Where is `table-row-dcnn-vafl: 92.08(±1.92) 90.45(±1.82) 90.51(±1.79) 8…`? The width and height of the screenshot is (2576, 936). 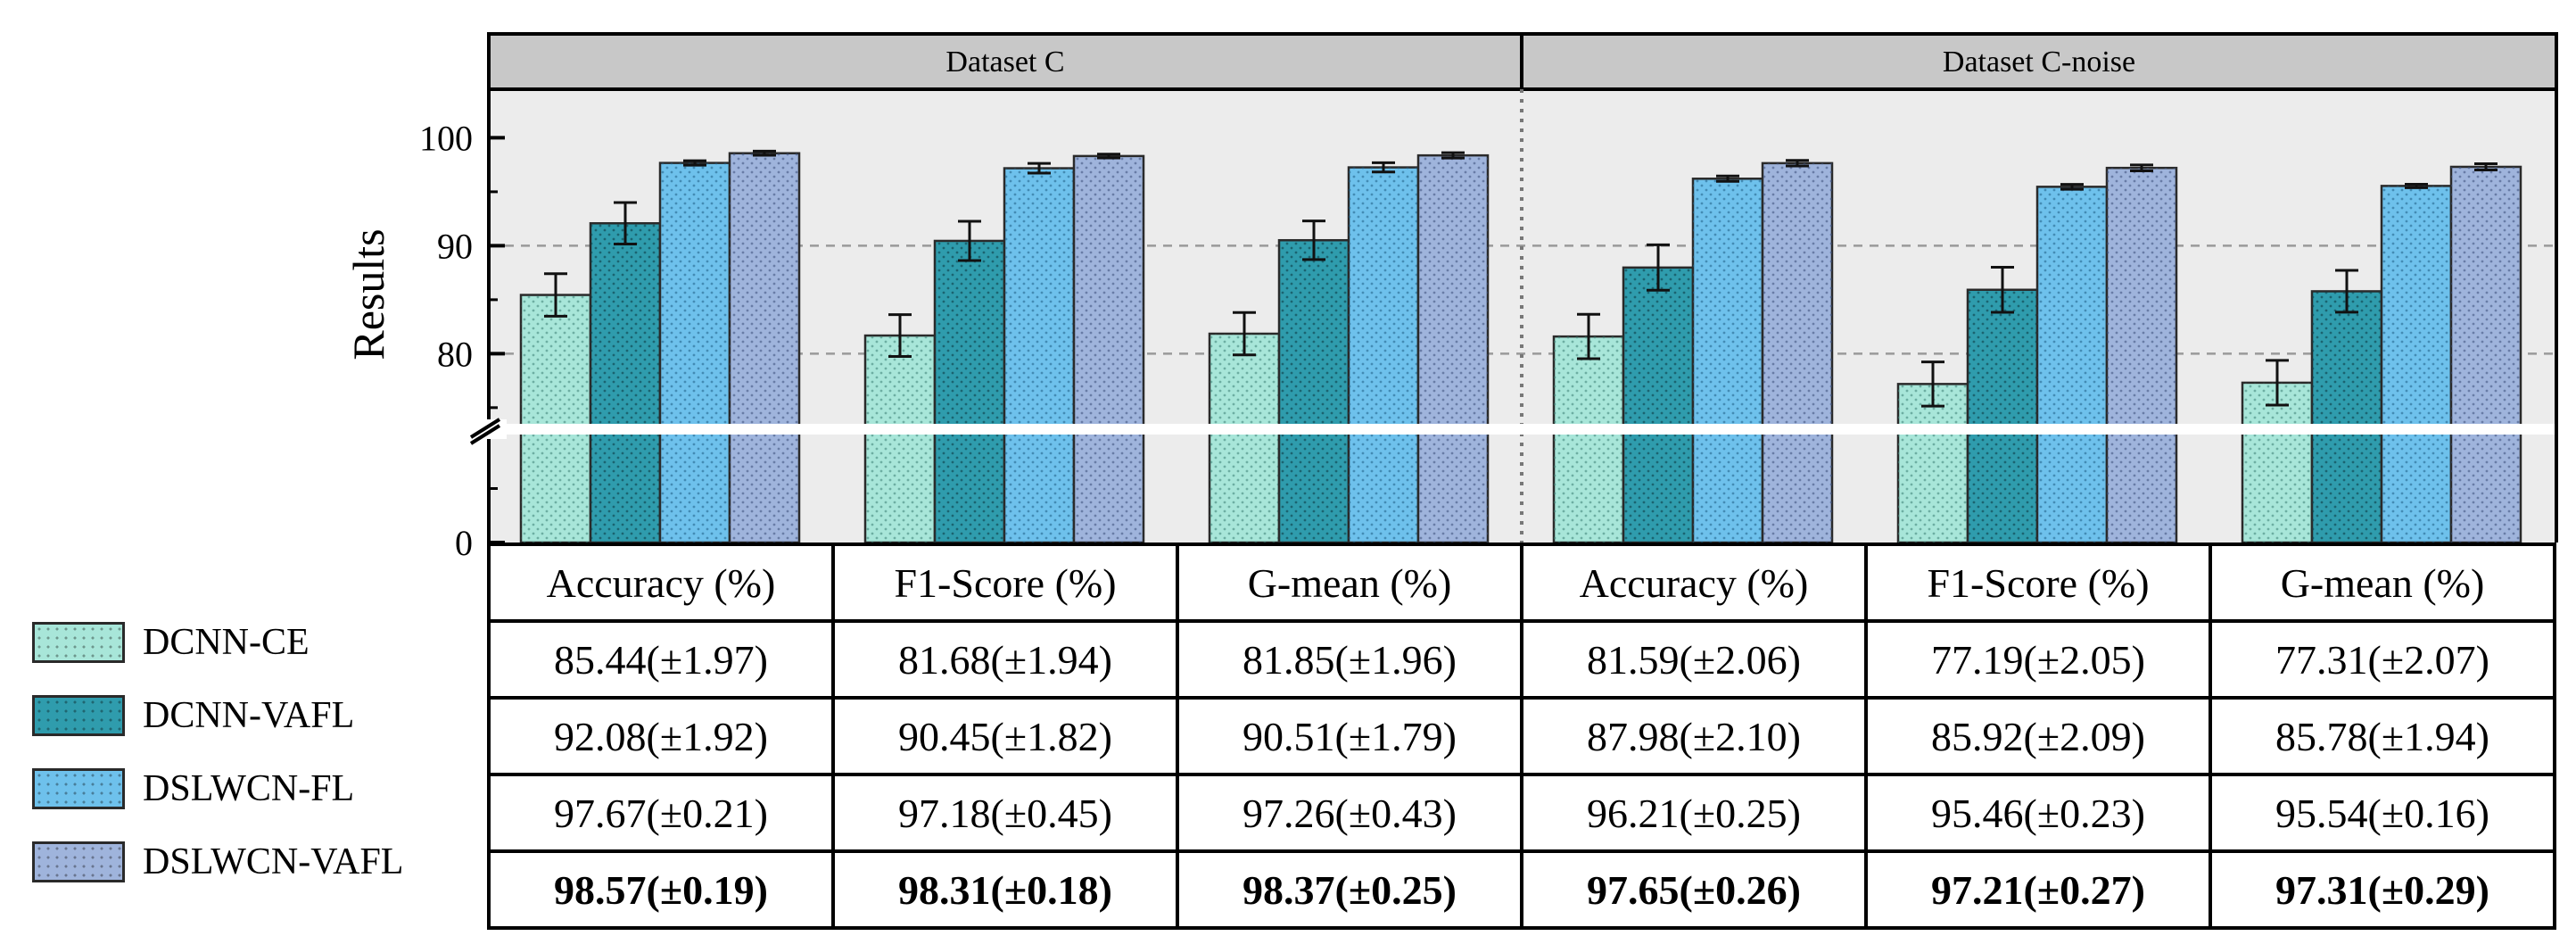
table-row-dcnn-vafl: 92.08(±1.92) 90.45(±1.82) 90.51(±1.79) 8… is located at coordinates (1521, 736).